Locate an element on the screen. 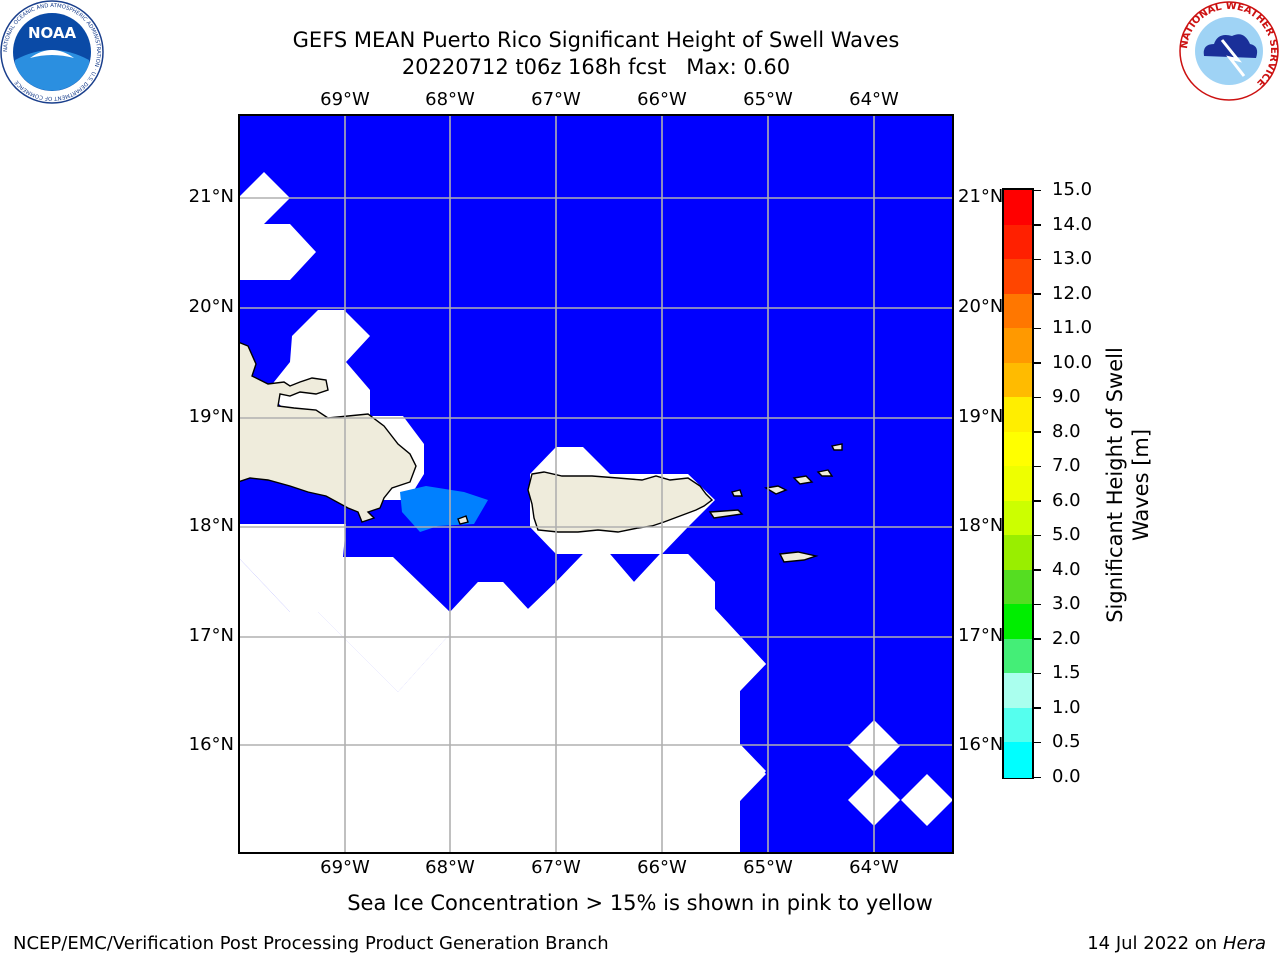 This screenshot has width=1280, height=960. colorbar-label-line2: Waves [m] is located at coordinates (1141, 485).